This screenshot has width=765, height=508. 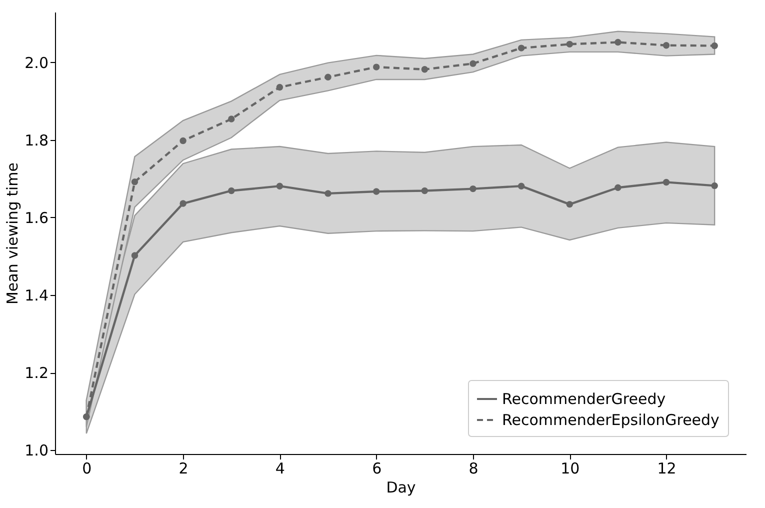 What do you see at coordinates (36, 295) in the screenshot?
I see `y-tick-label: 1.4` at bounding box center [36, 295].